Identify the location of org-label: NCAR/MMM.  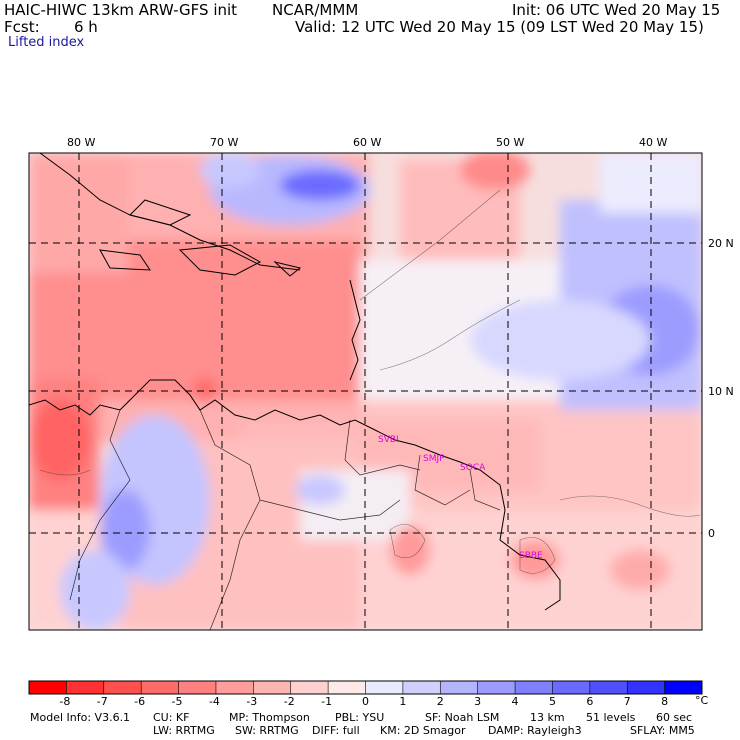
(315, 10).